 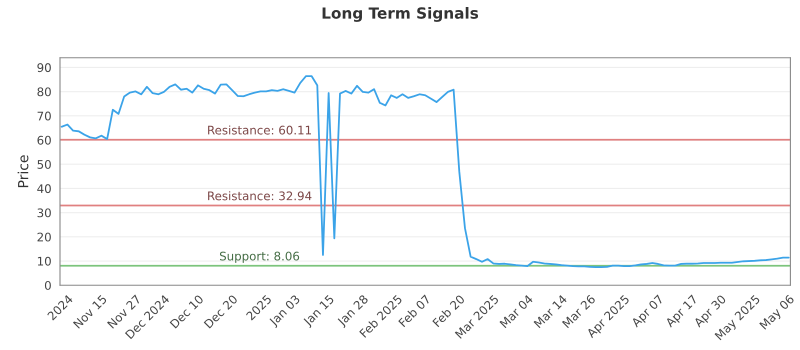 I want to click on ref-line-label: Resistance: 60.11, so click(x=260, y=130).